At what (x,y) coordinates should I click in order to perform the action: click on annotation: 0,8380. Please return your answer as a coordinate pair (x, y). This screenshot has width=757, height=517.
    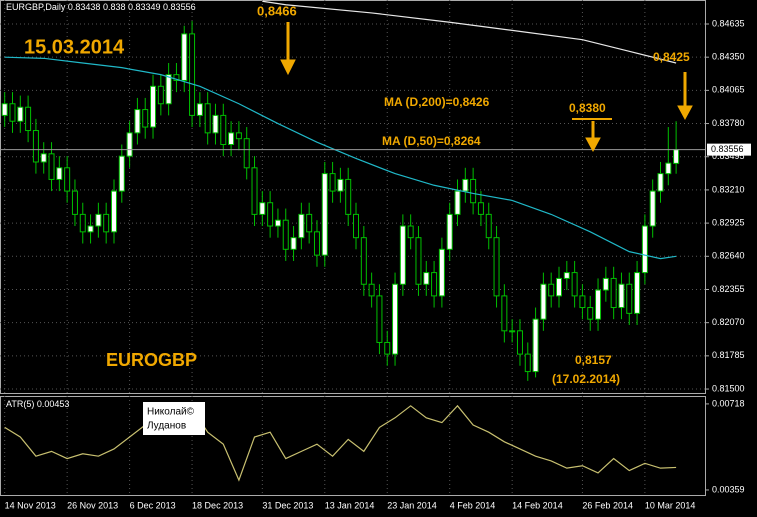
    Looking at the image, I should click on (587, 108).